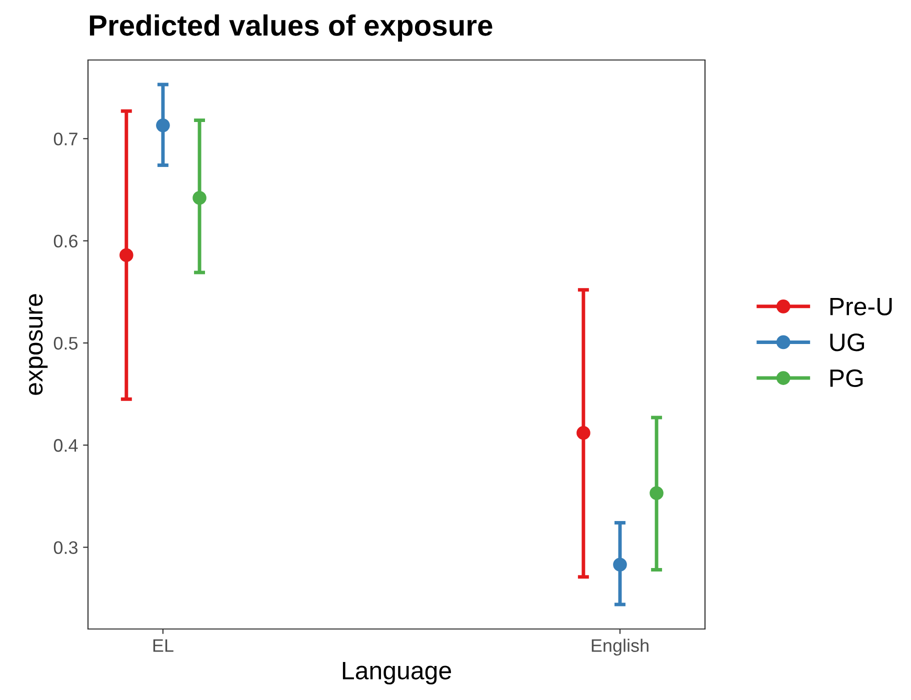 The image size is (911, 700). What do you see at coordinates (861, 307) in the screenshot?
I see `legend-label: Pre-U` at bounding box center [861, 307].